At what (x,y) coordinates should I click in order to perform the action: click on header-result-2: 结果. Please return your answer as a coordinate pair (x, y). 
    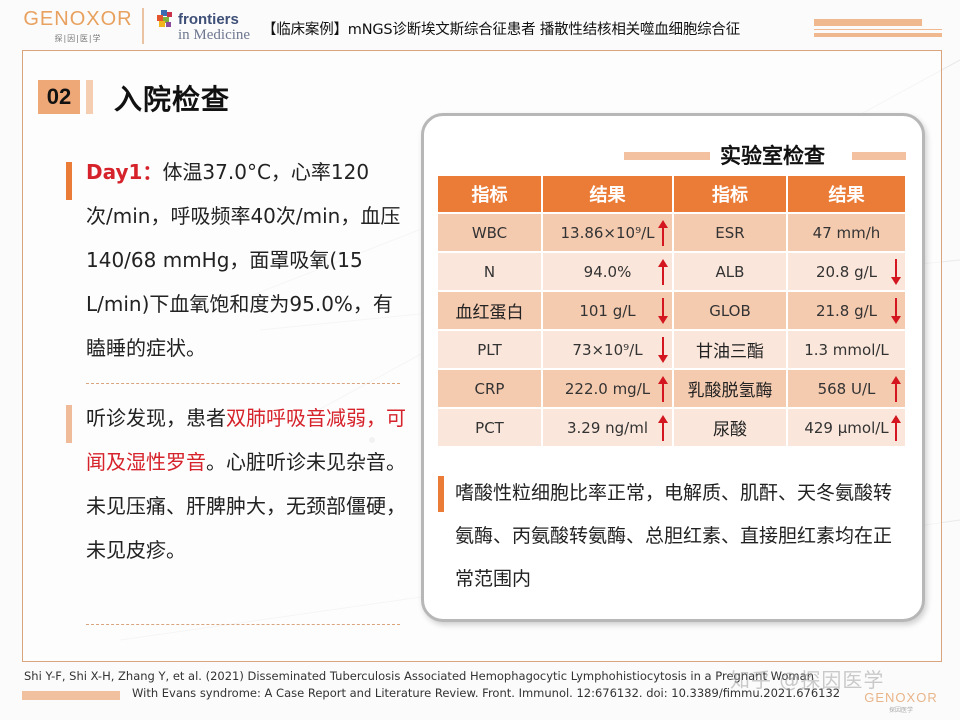
    Looking at the image, I should click on (847, 195).